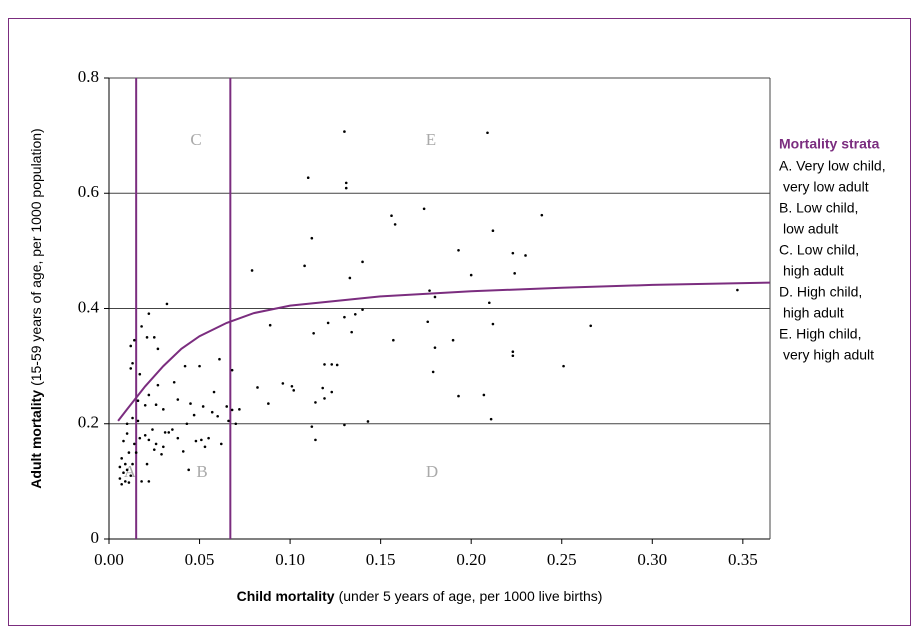  What do you see at coordinates (813, 313) in the screenshot?
I see `legend-item: high adult` at bounding box center [813, 313].